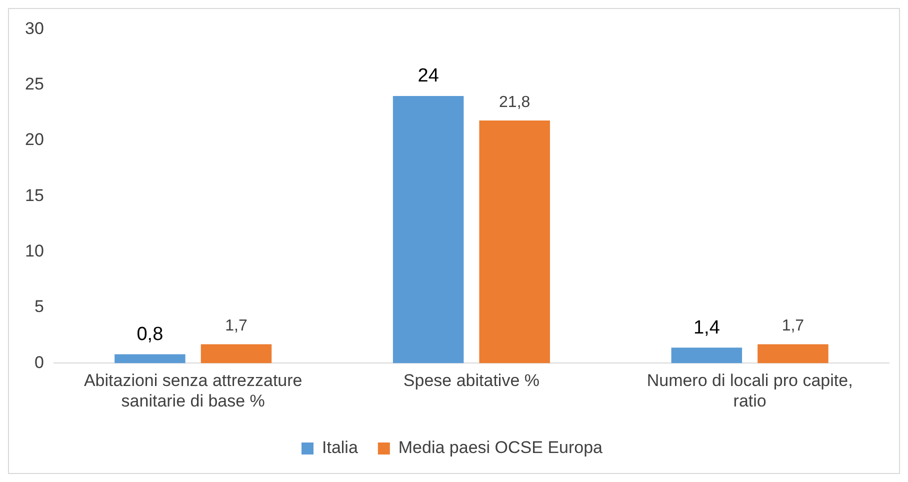 This screenshot has width=908, height=482. I want to click on x-tick-label: Spese abitative %, so click(471, 380).